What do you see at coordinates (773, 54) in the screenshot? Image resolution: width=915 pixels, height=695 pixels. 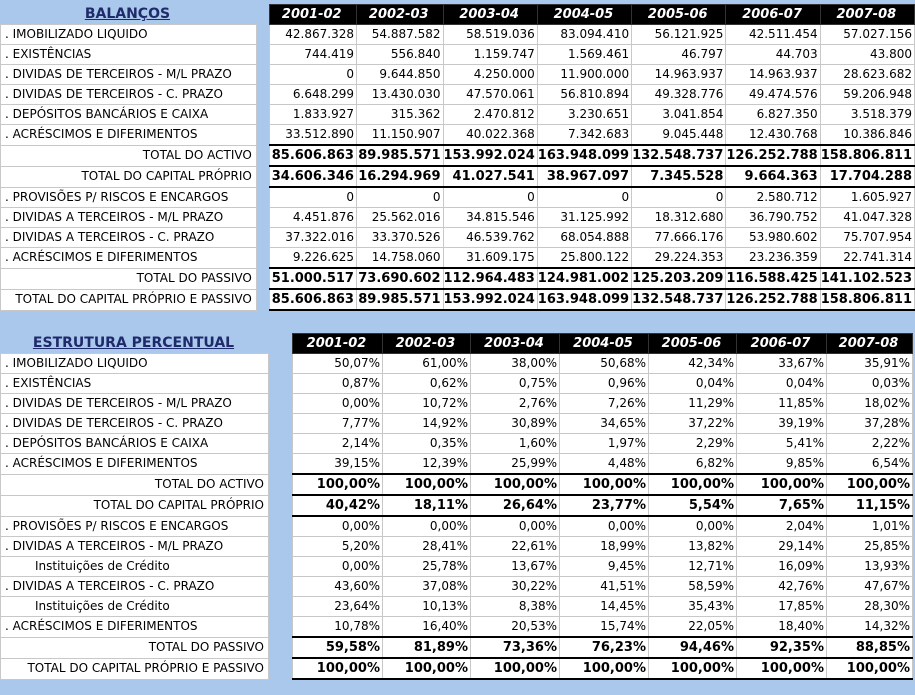 I see `value-cell: 44.703` at bounding box center [773, 54].